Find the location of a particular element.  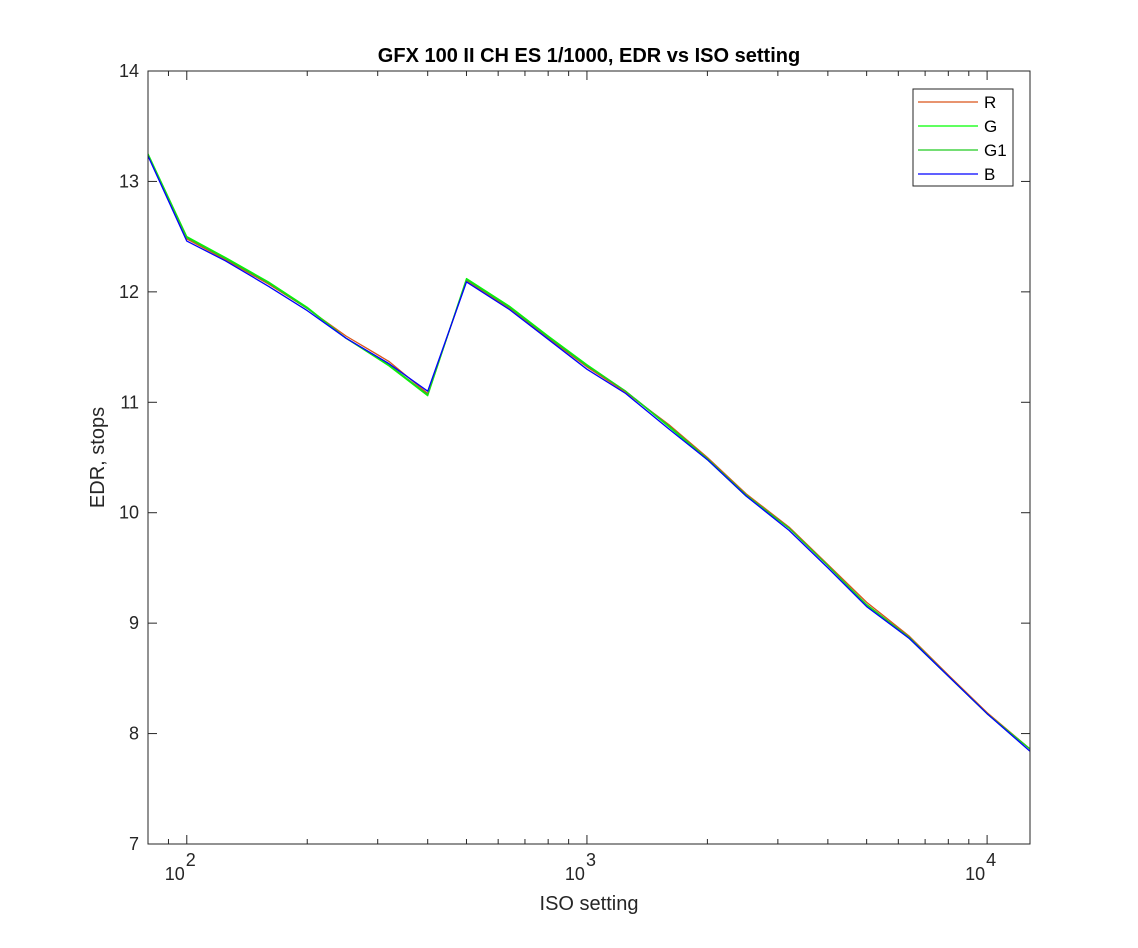

x-tick-label-exp-0: 2 is located at coordinates (191, 860).